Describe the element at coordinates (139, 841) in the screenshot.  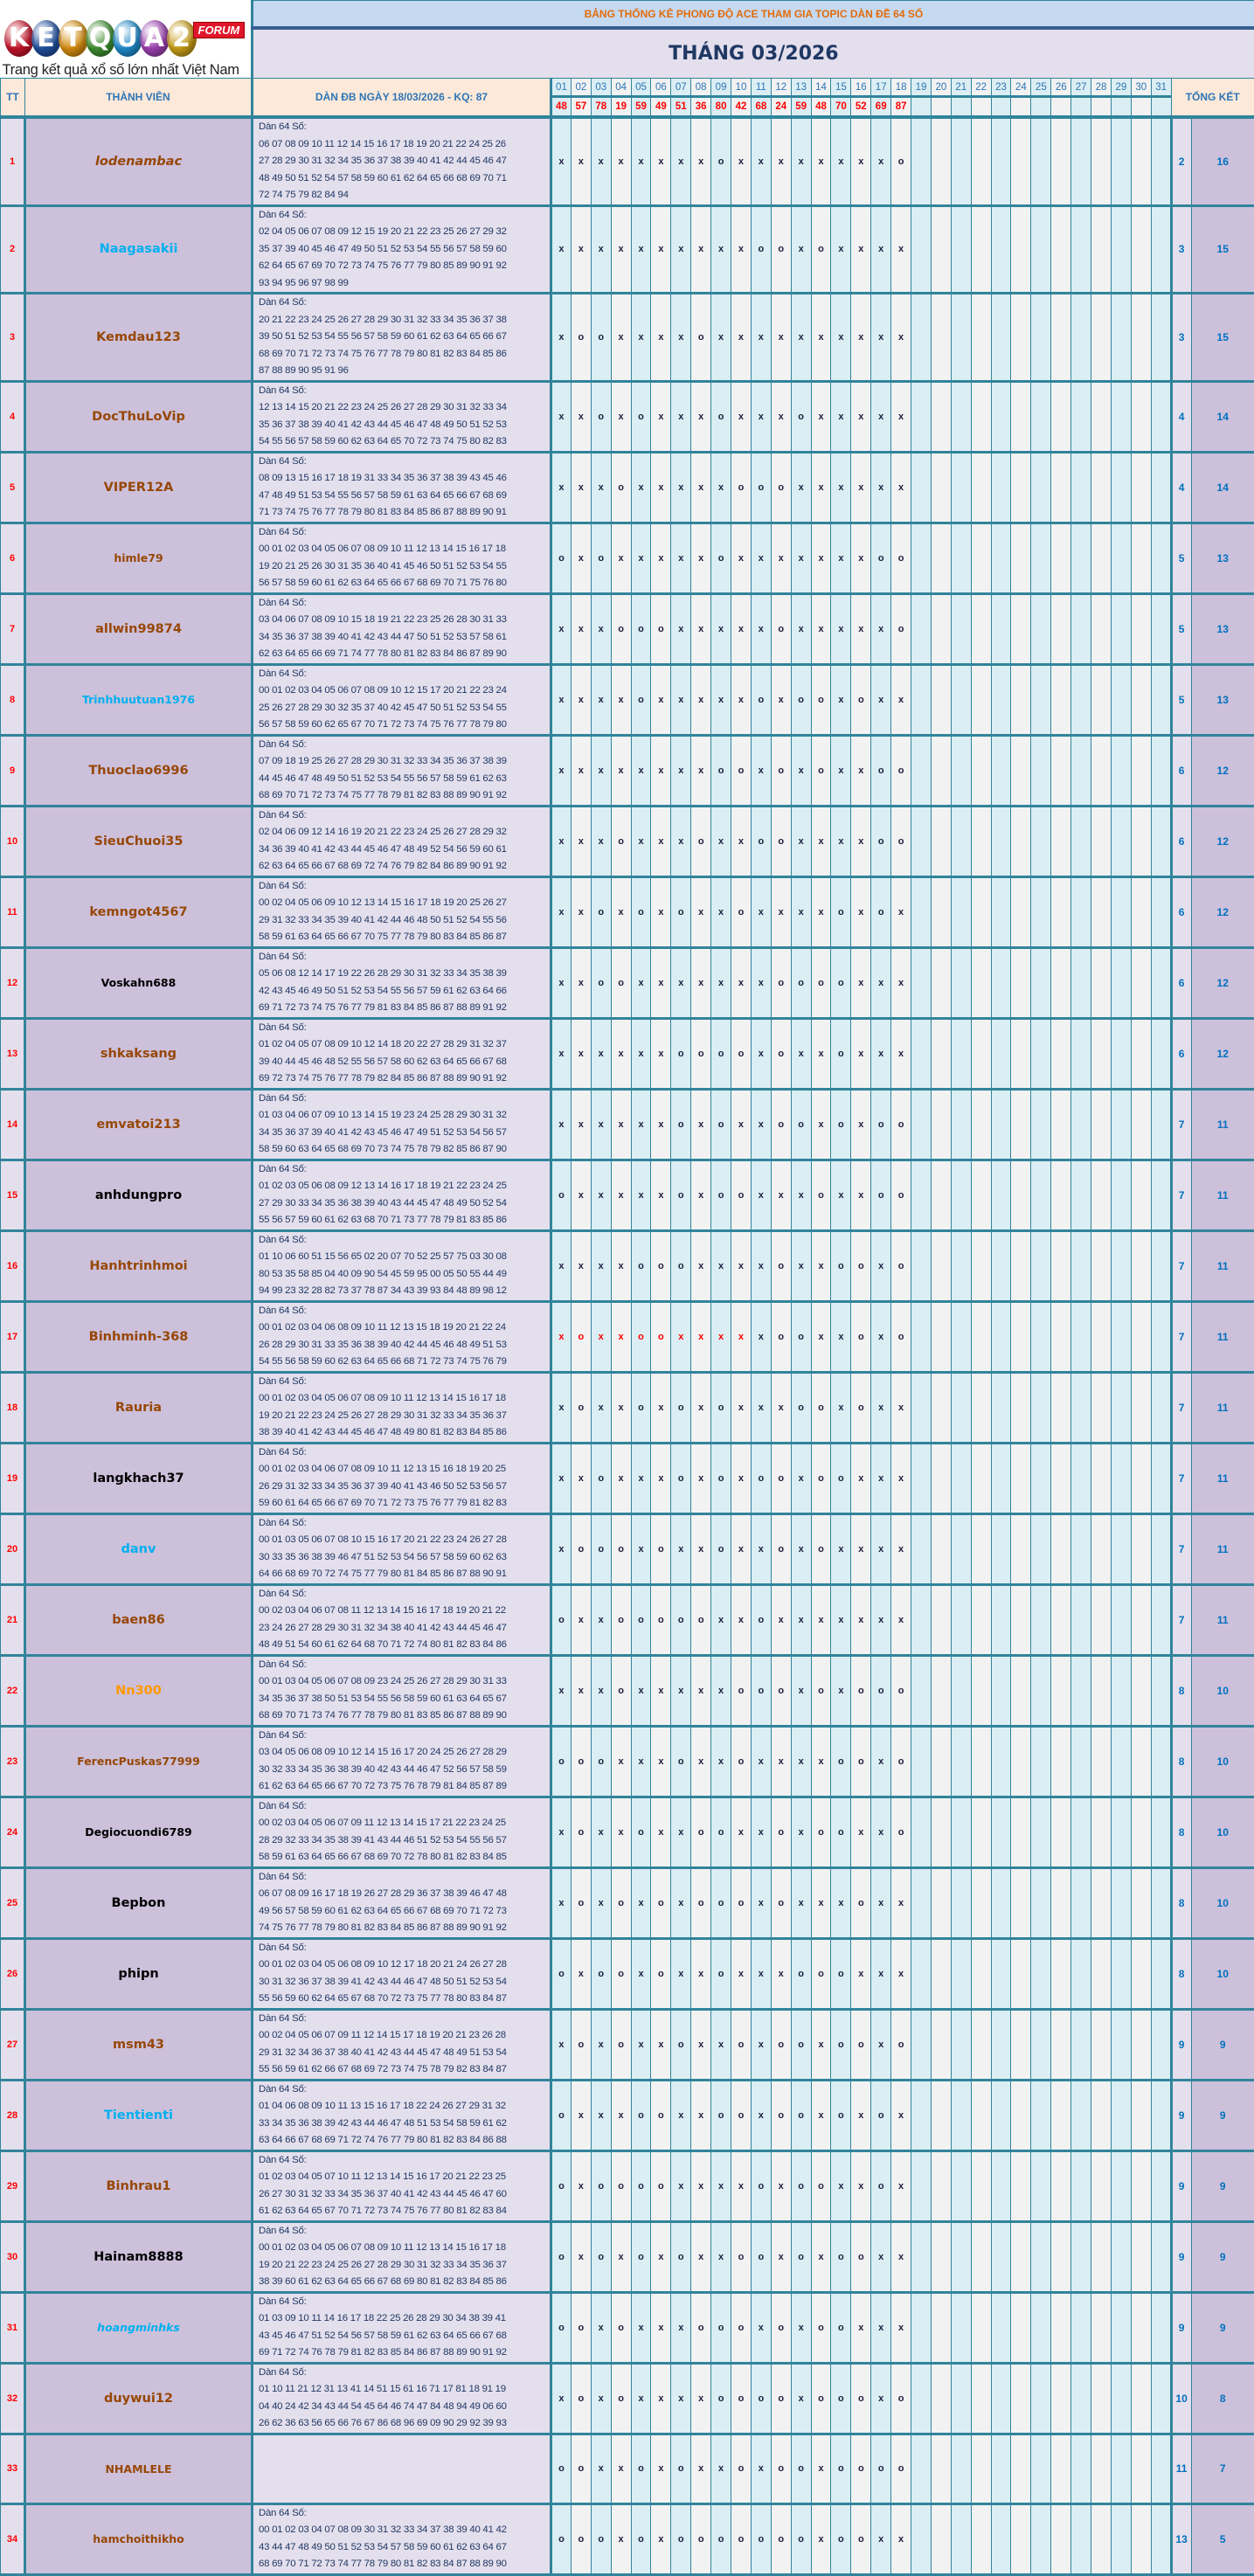
I see `member-name: SieuChuoi35` at that location.